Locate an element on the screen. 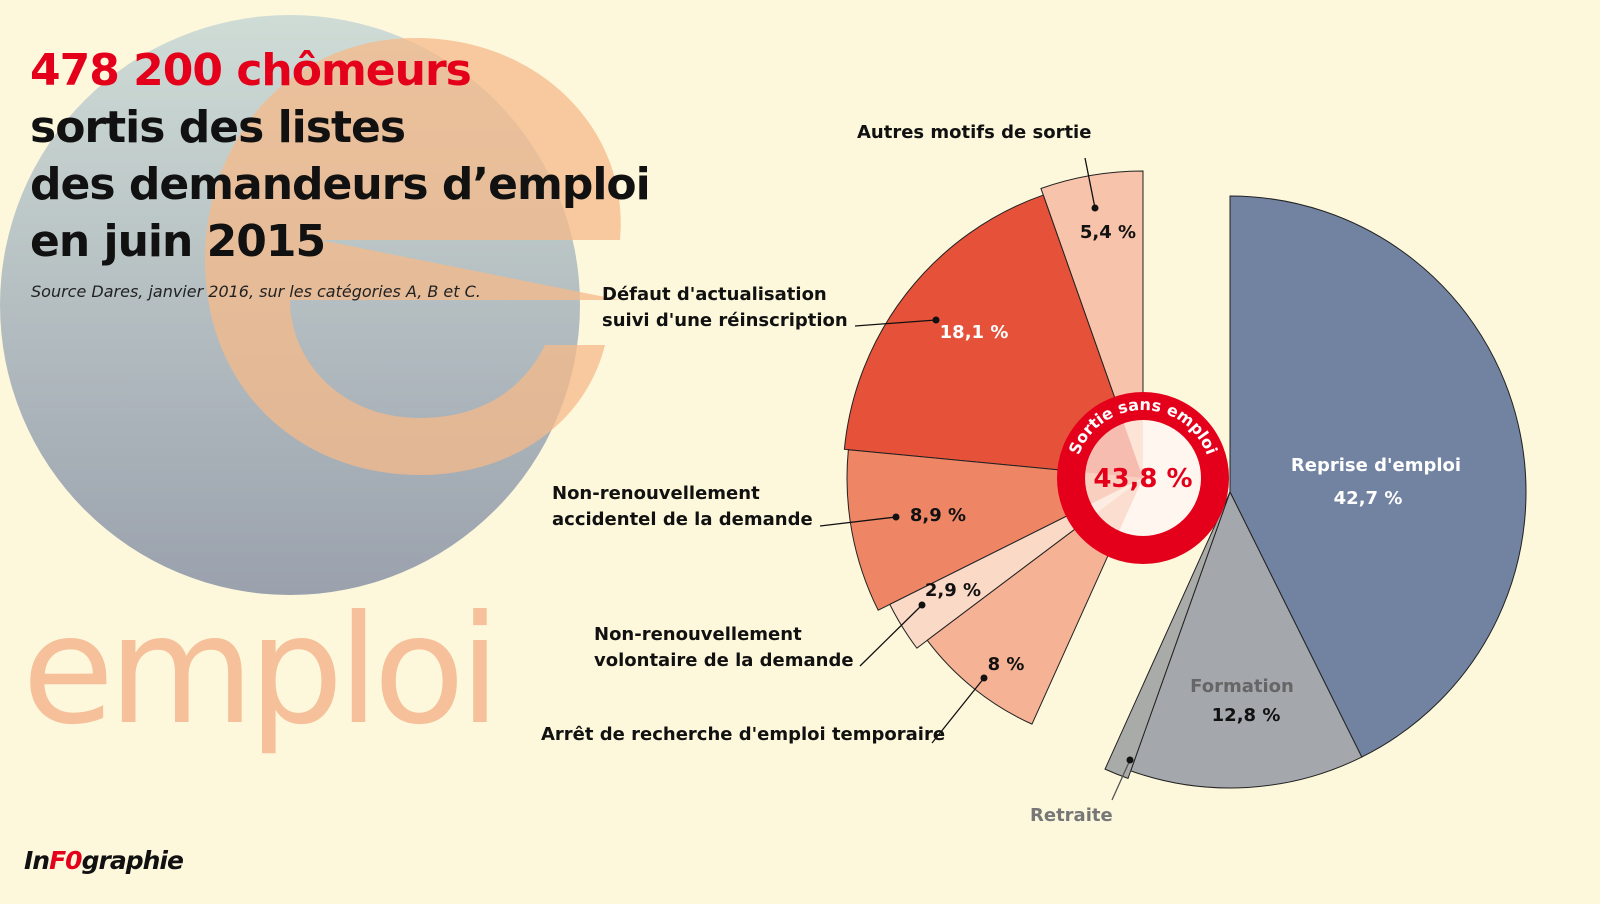 The width and height of the screenshot is (1600, 904). slice-defaut-actualisation is located at coordinates (993, 336).